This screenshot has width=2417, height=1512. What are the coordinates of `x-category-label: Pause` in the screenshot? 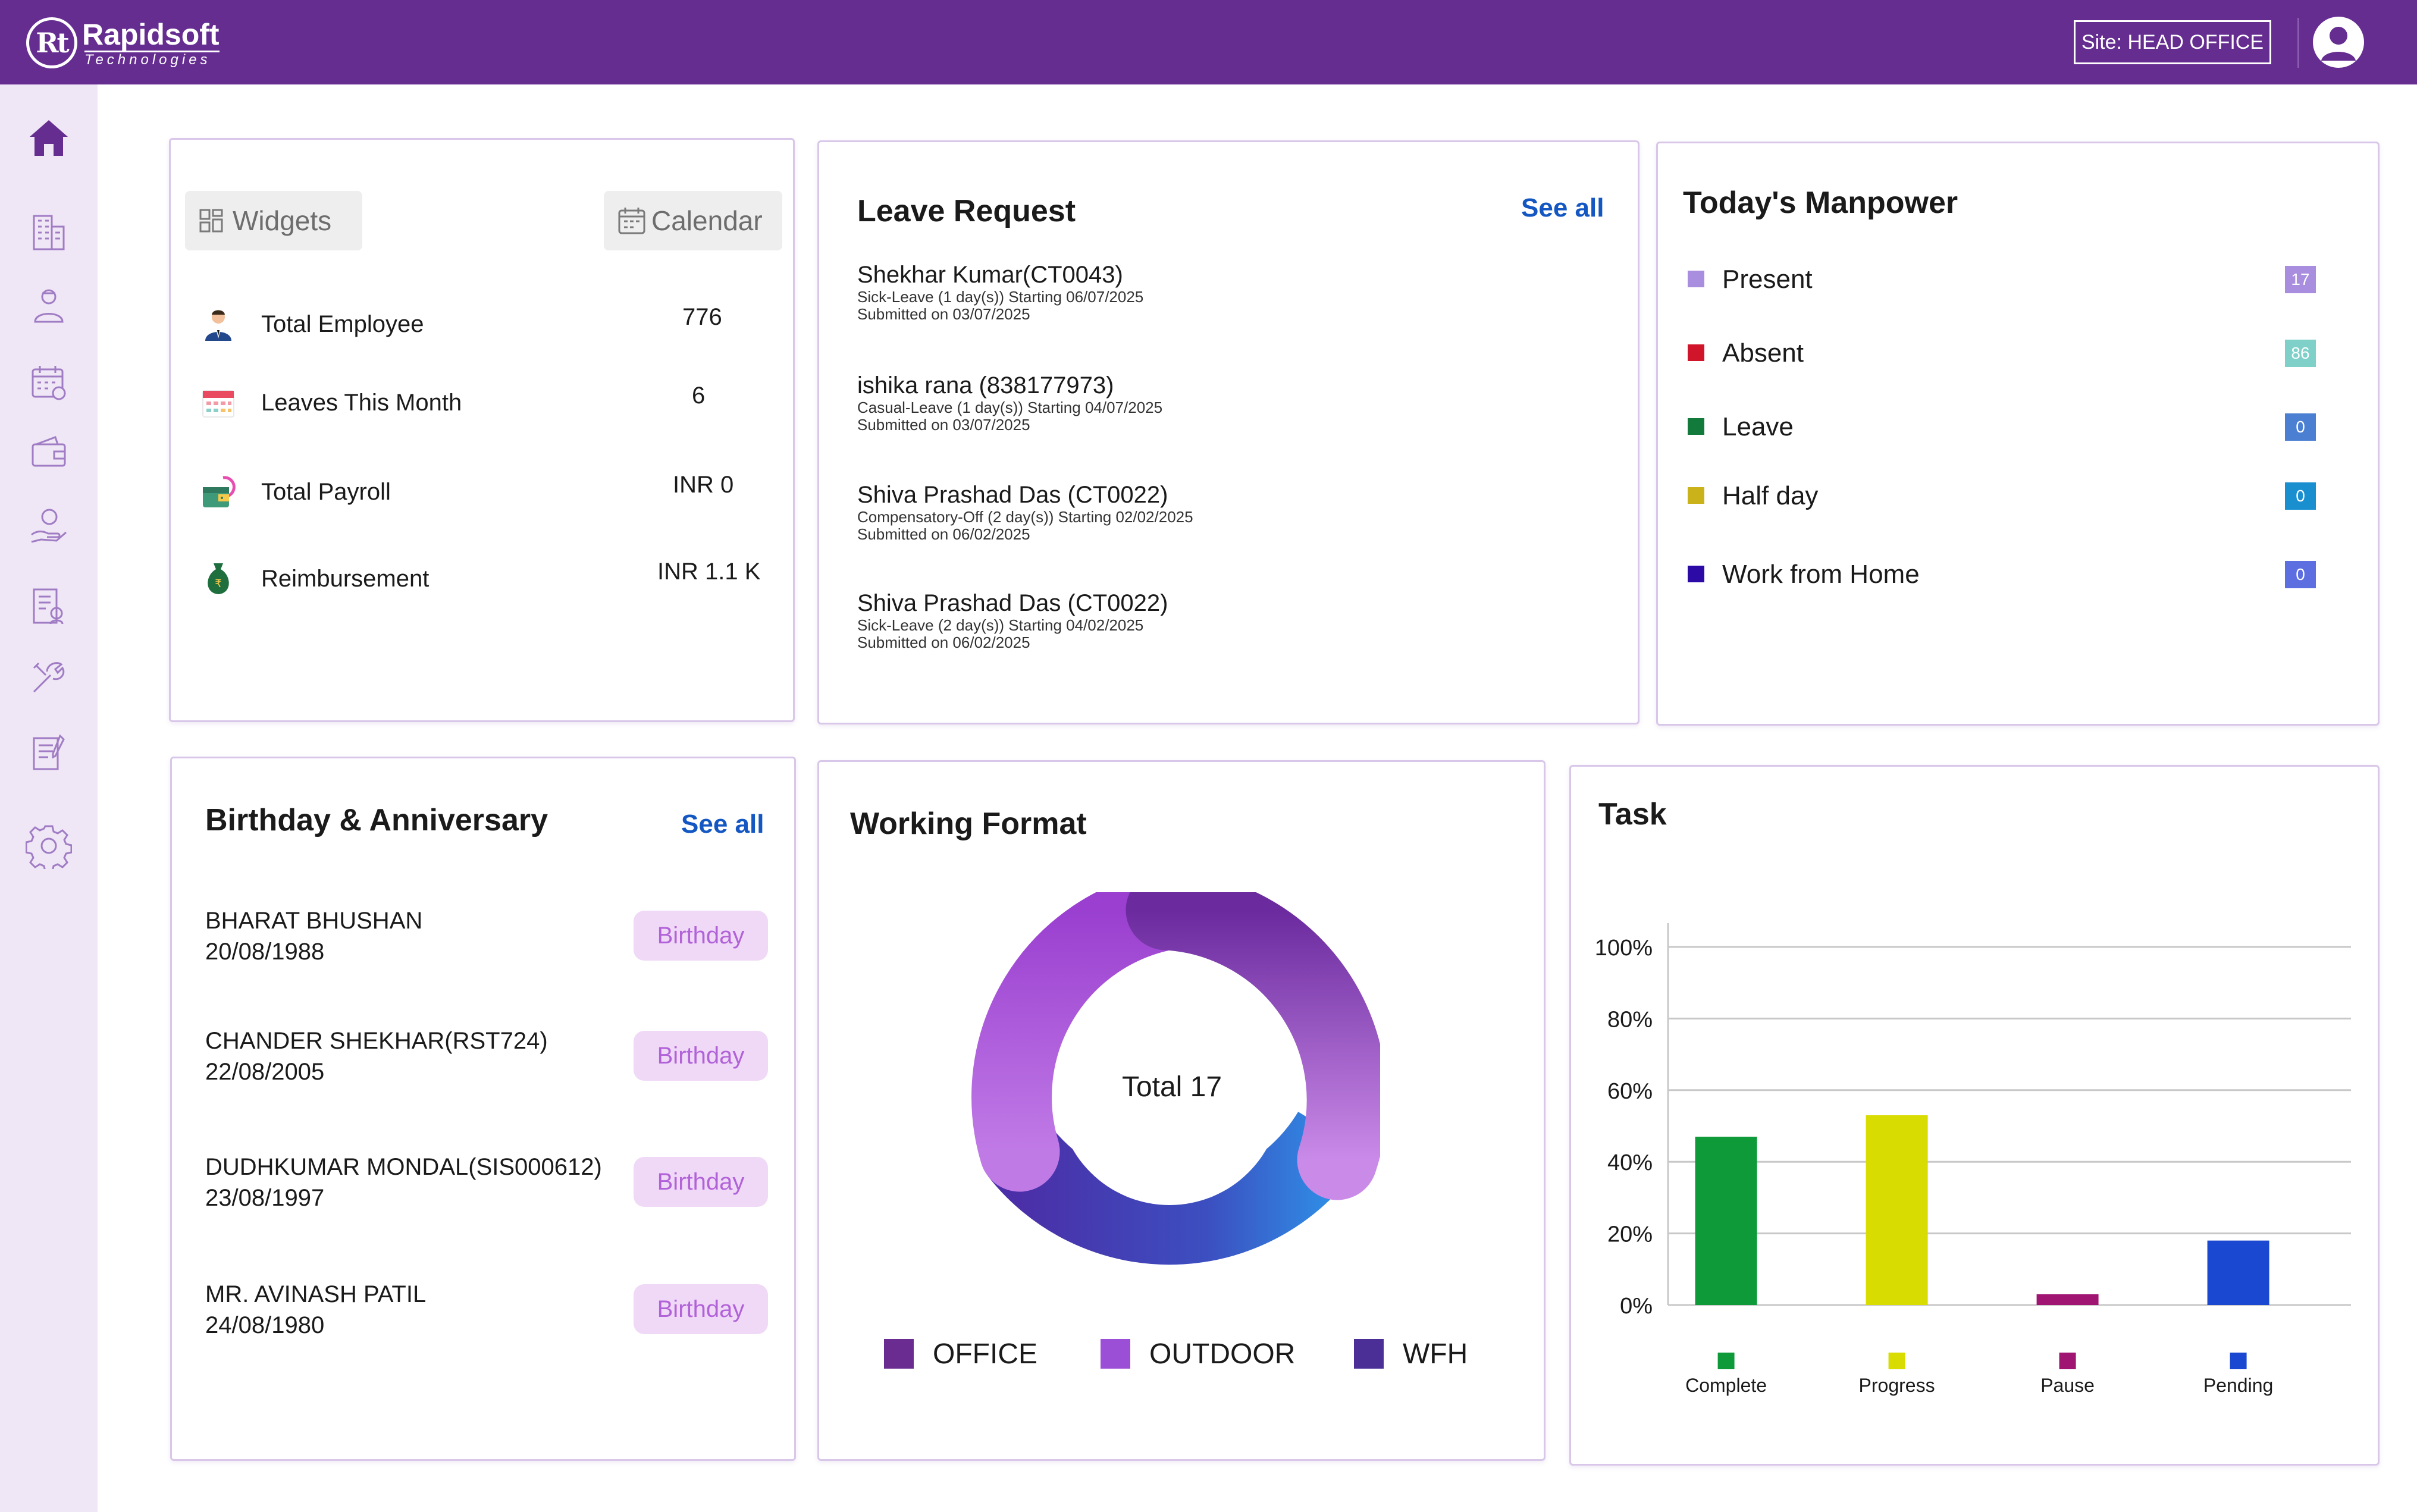 It's located at (2067, 1385).